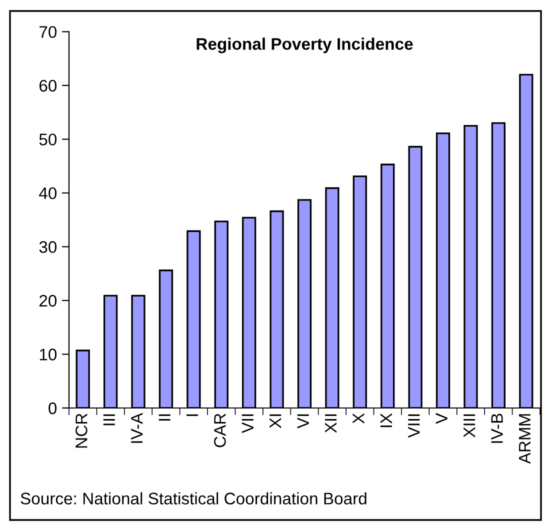 This screenshot has height=523, width=544. Describe the element at coordinates (48, 193) in the screenshot. I see `y-tick-label: 40` at that location.